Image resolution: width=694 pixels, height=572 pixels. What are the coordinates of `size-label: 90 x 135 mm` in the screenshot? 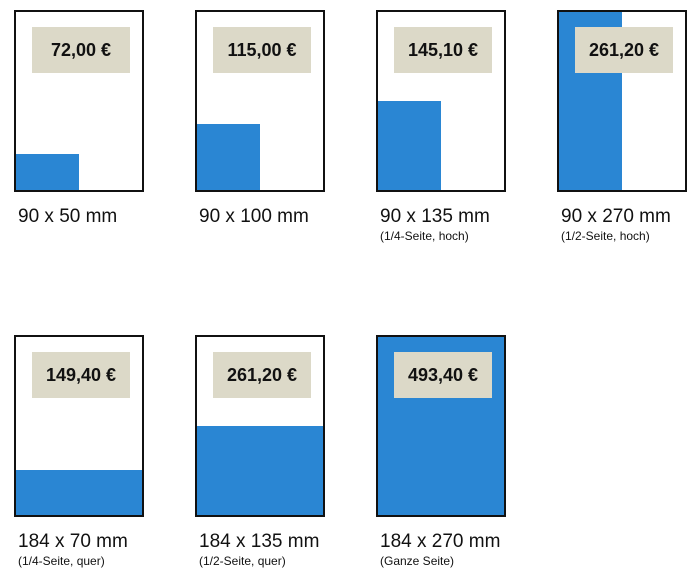 It's located at (435, 216).